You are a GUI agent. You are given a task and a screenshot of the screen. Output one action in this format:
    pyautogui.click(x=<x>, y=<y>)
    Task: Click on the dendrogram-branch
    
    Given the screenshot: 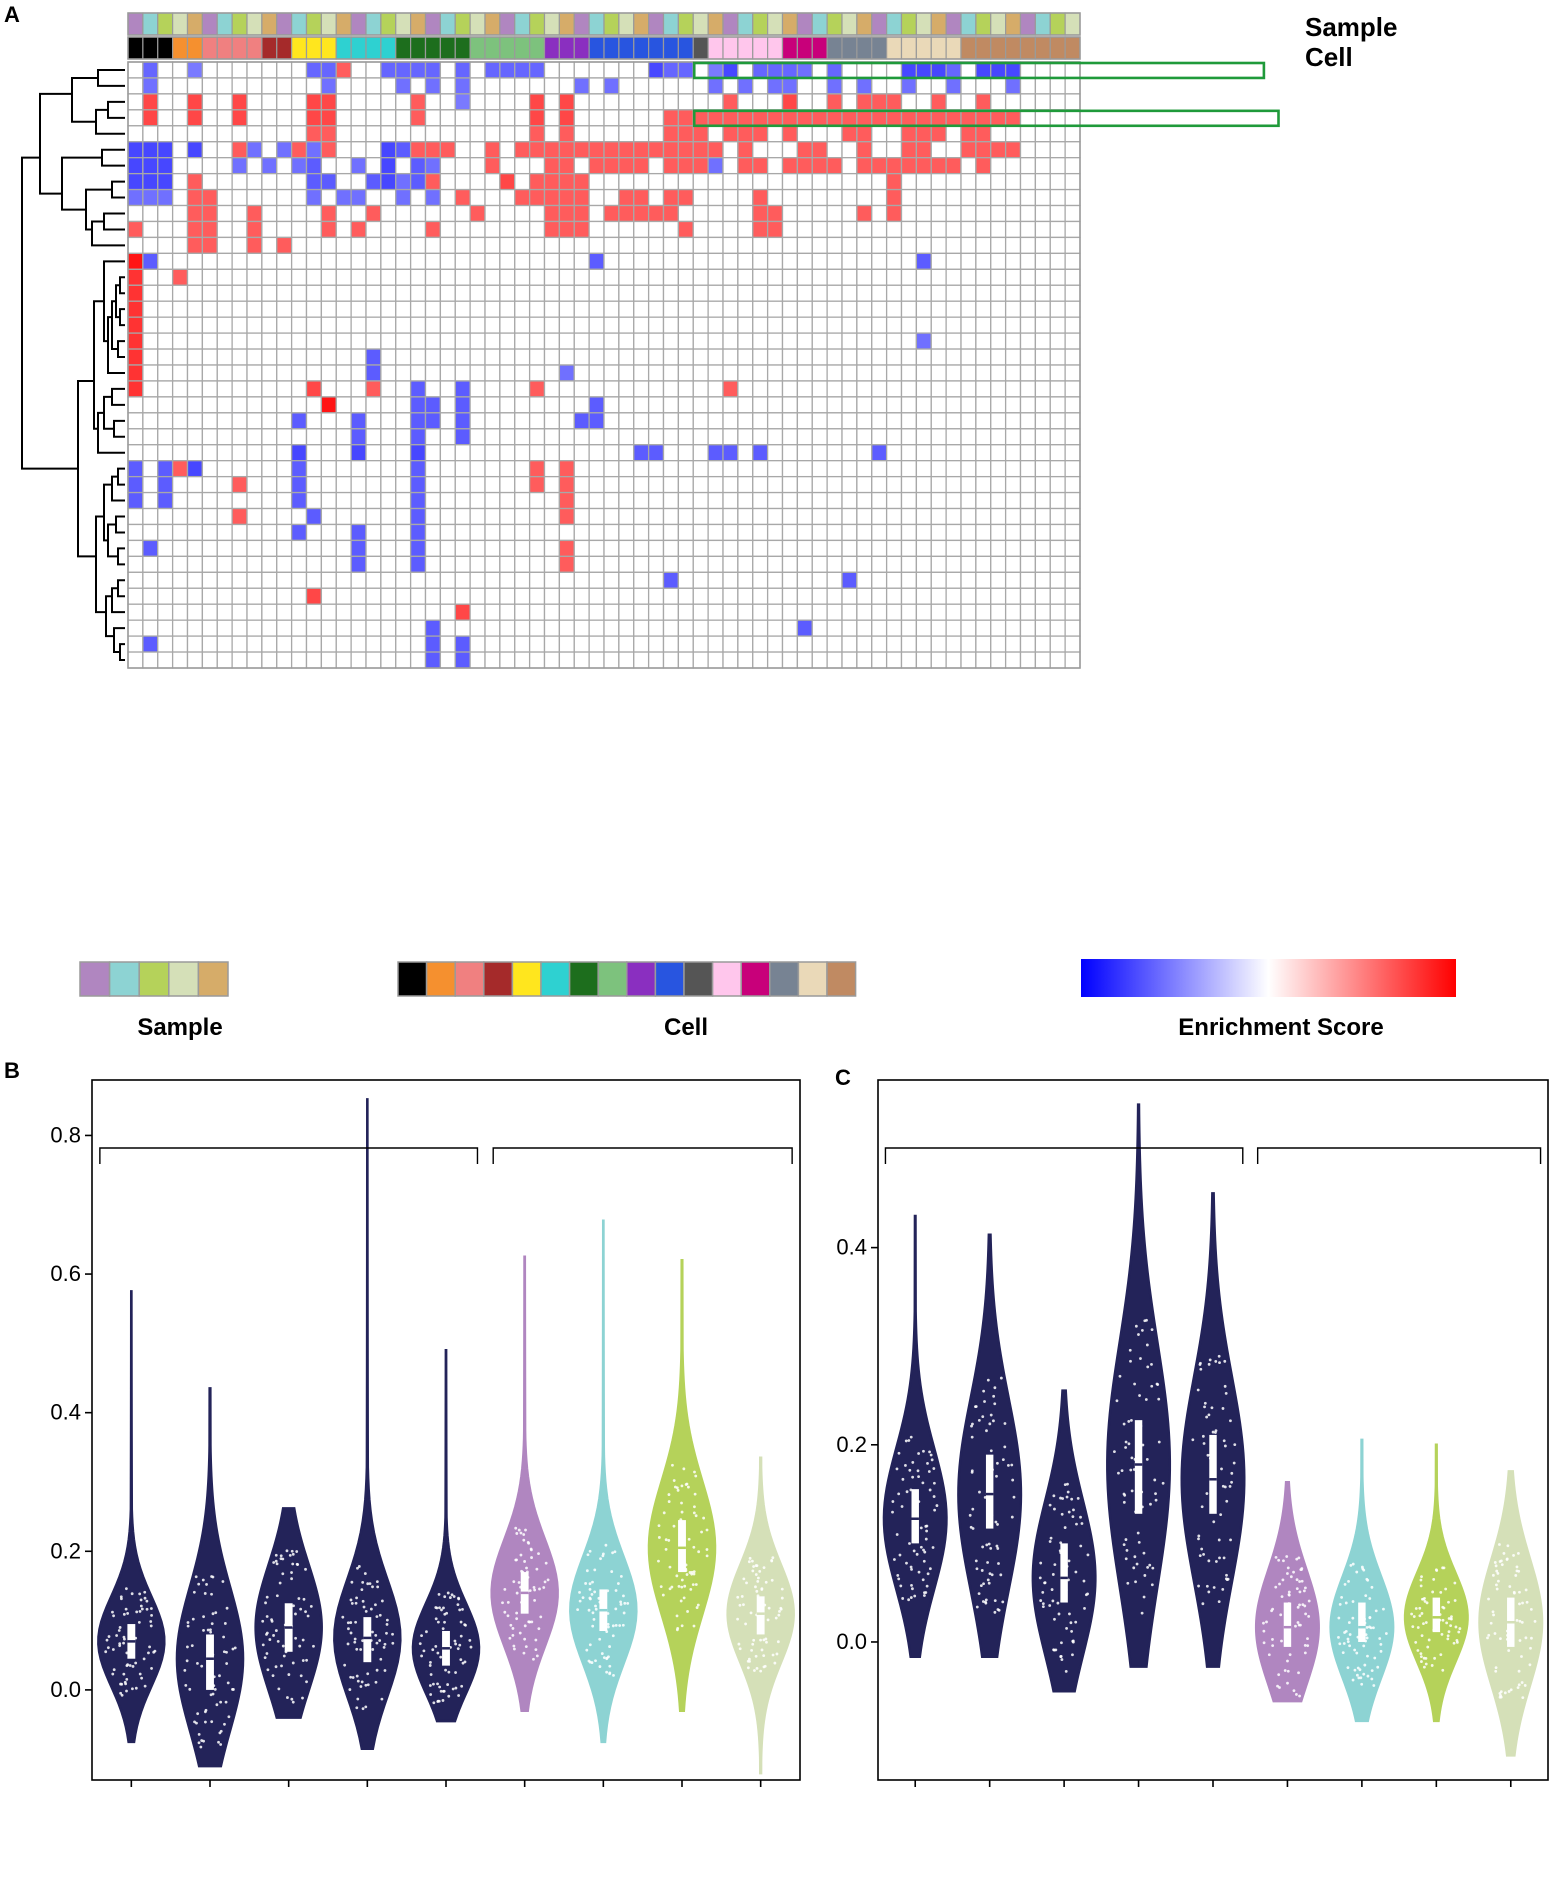 What is the action you would take?
    pyautogui.click(x=122, y=652)
    